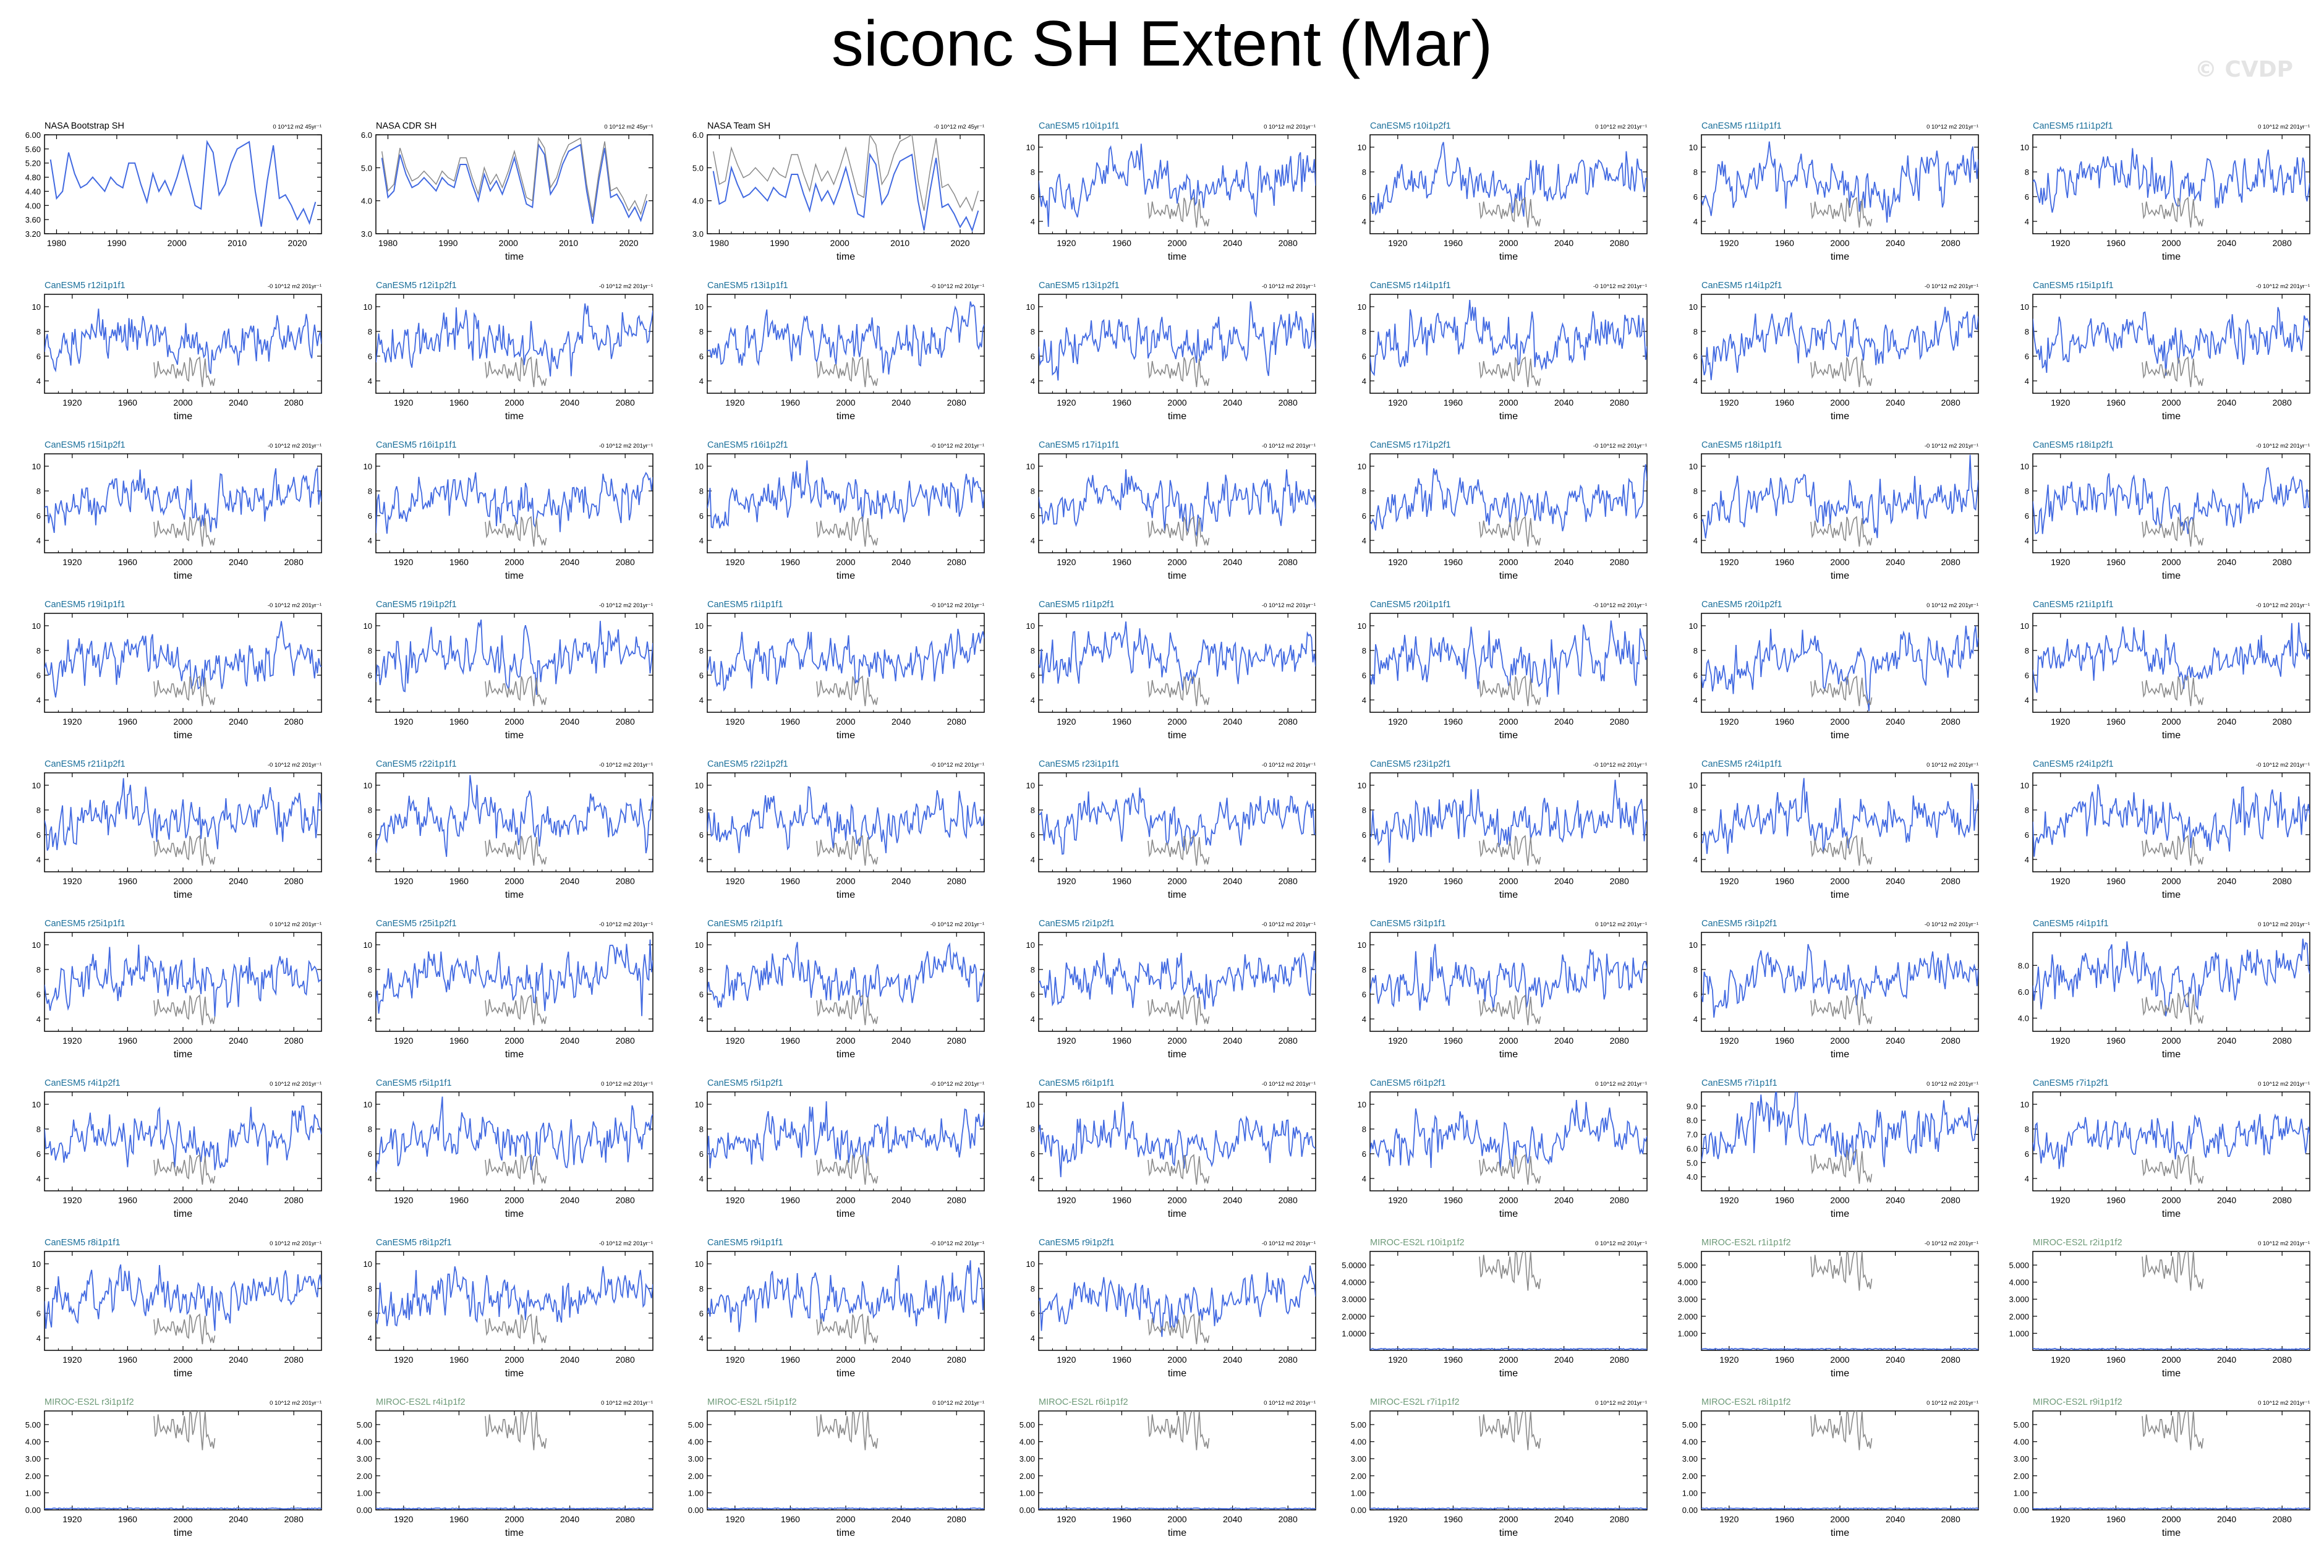 The image size is (2324, 1568). Describe the element at coordinates (33, 135) in the screenshot. I see `y-tick-label: 6.00` at that location.